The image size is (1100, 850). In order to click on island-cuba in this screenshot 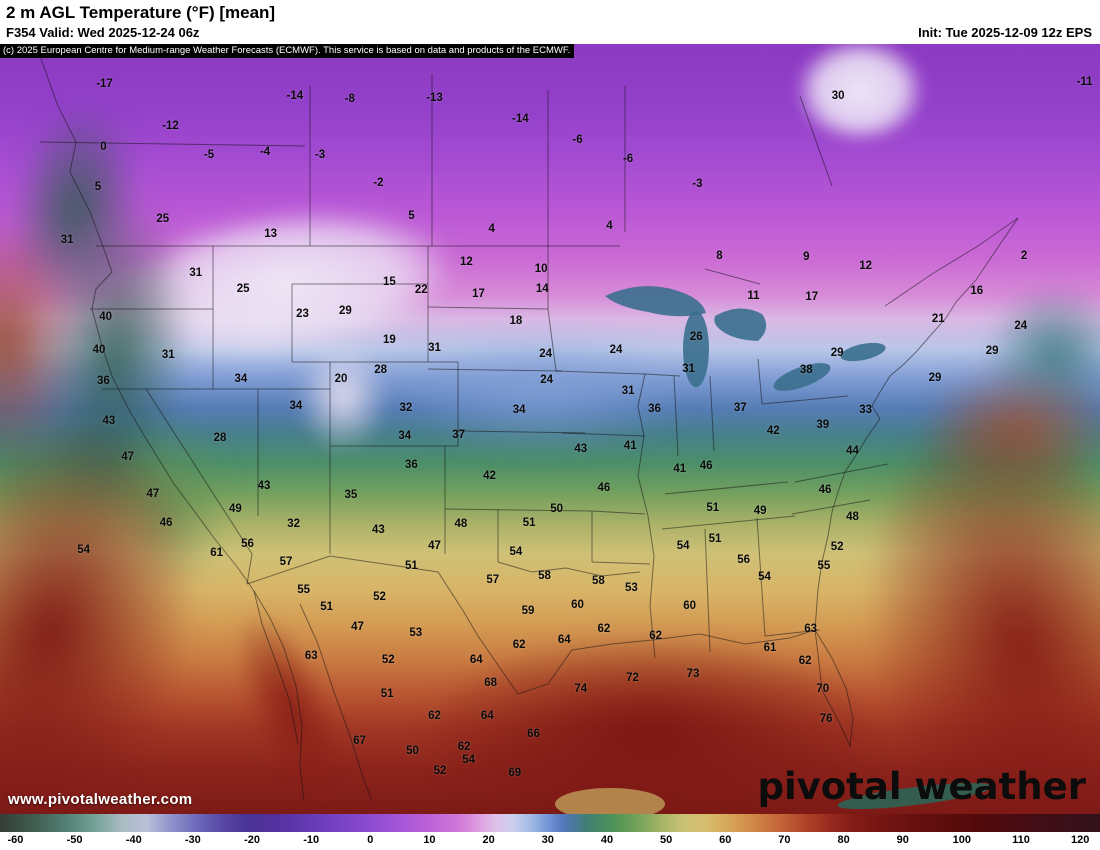, I will do `click(915, 796)`.